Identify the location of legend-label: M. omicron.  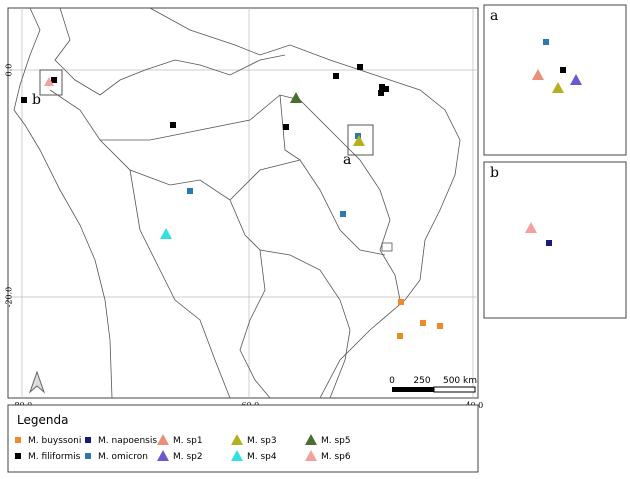
(123, 457).